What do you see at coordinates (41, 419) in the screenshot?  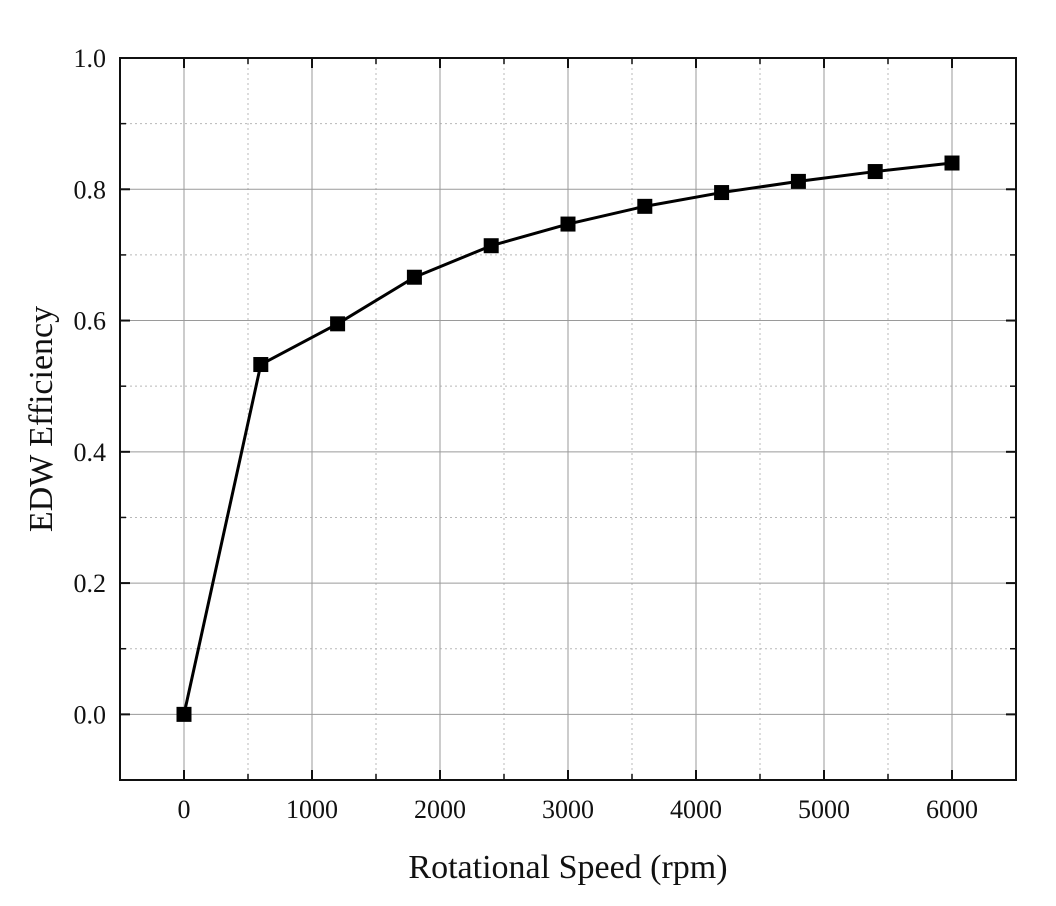 I see `y-axis-title: EDW Efficiency` at bounding box center [41, 419].